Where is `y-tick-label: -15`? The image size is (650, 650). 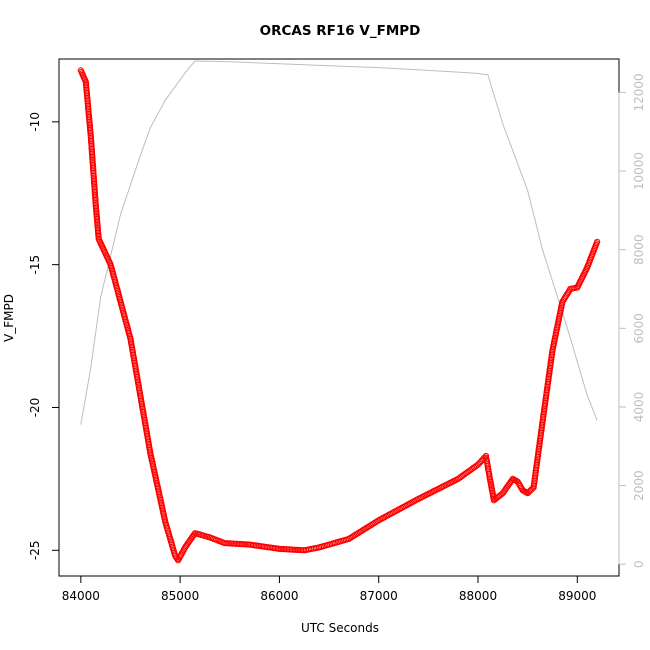
y-tick-label: -15 is located at coordinates (35, 265).